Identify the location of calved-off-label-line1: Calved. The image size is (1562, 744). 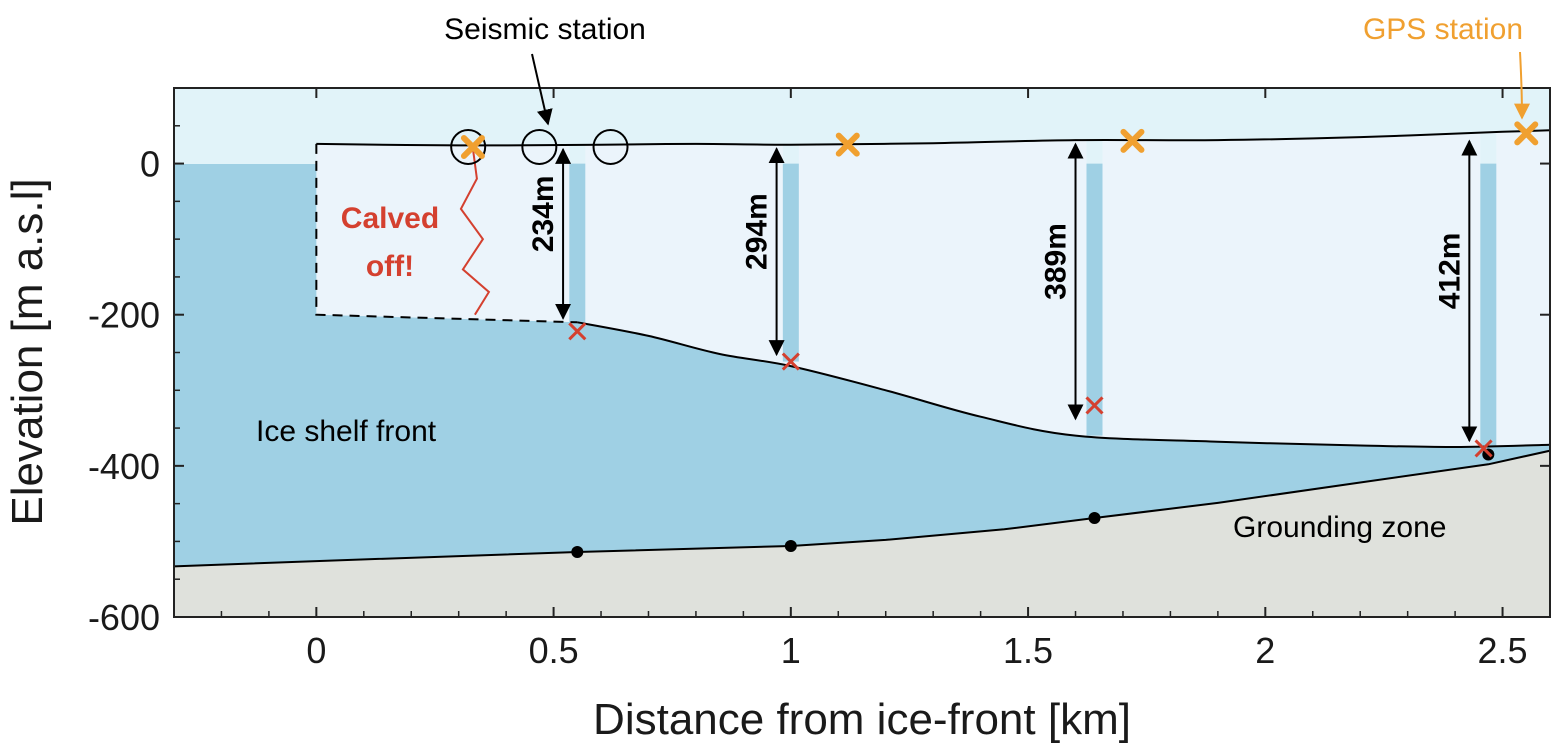
(390, 218).